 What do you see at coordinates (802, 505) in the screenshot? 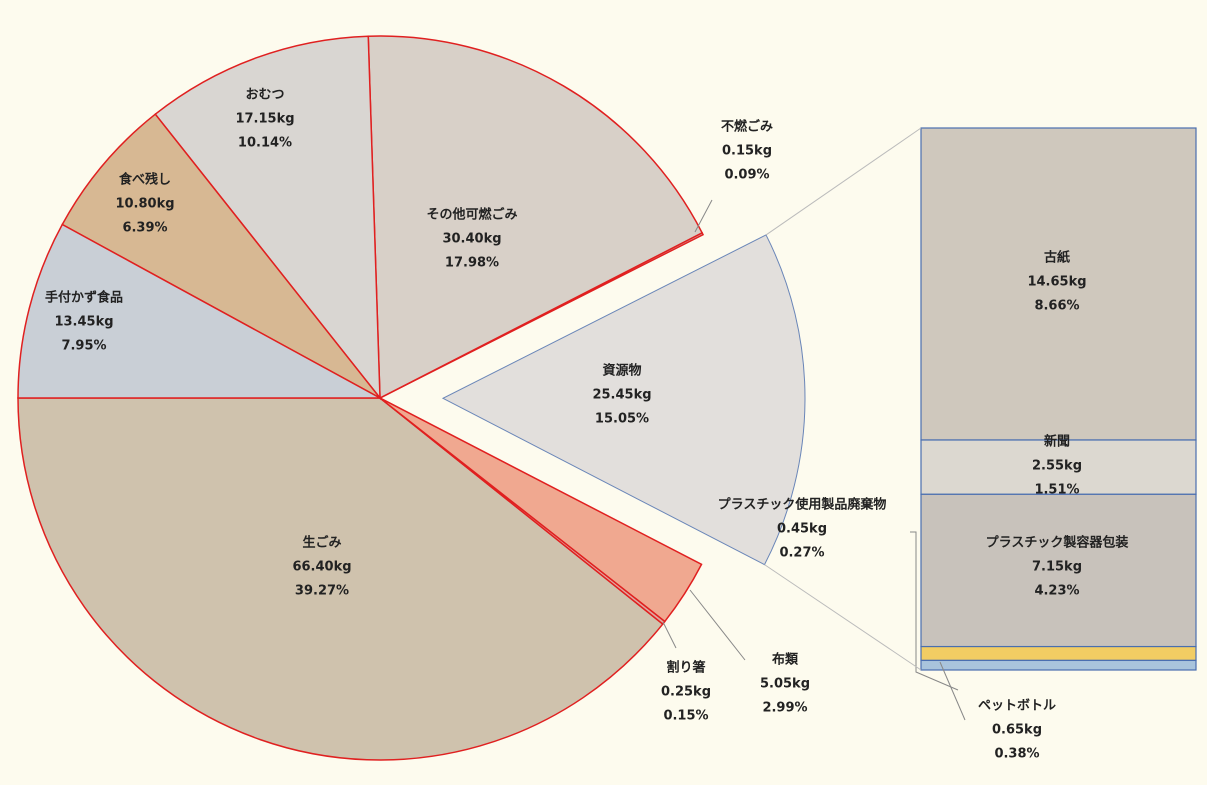
I see `label-name: プラスチック使用製品廃棄物` at bounding box center [802, 505].